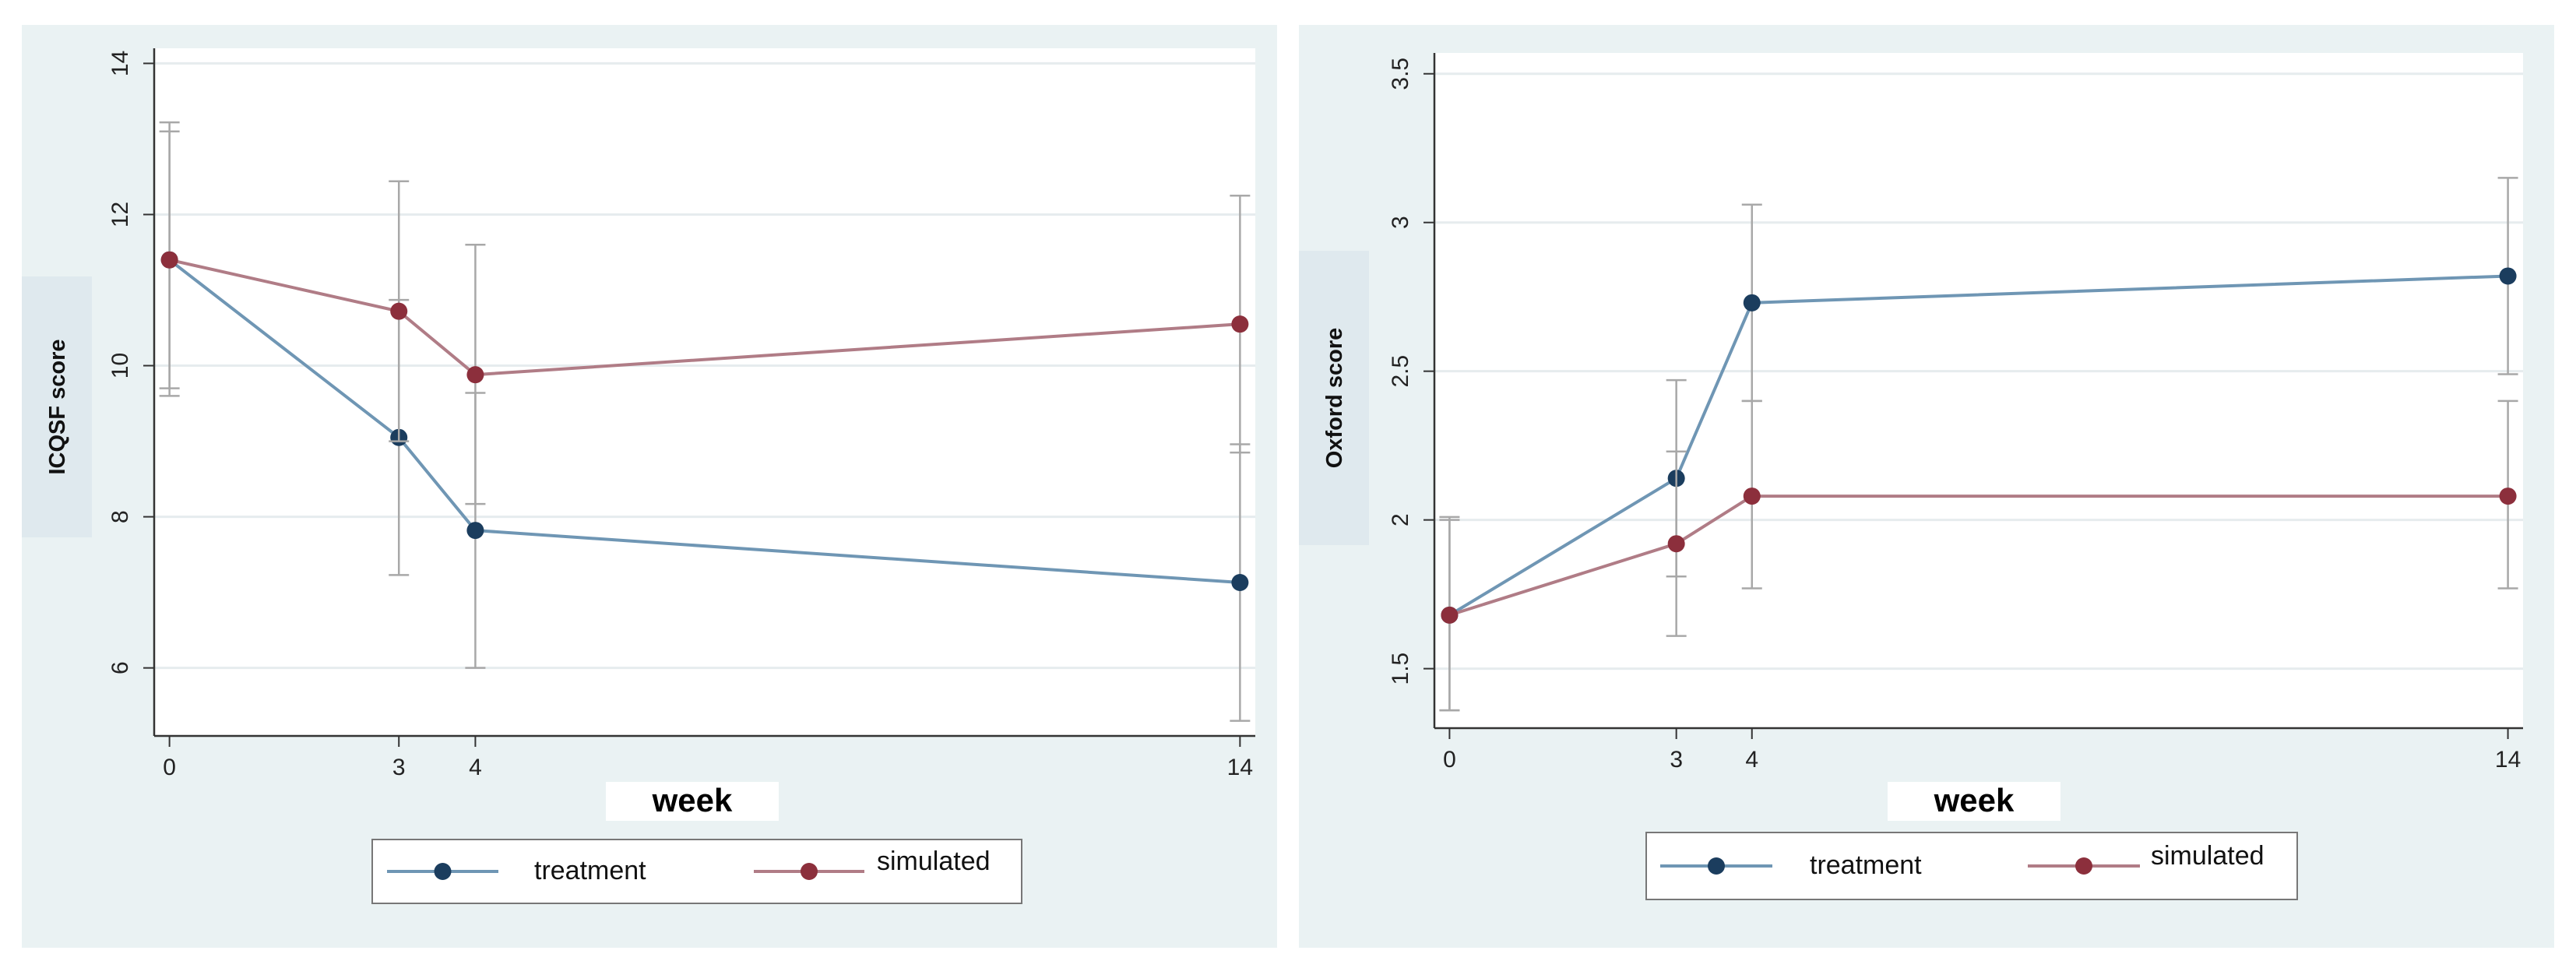 This screenshot has width=2576, height=968. Describe the element at coordinates (120, 667) in the screenshot. I see `y-tick-label: 6` at that location.